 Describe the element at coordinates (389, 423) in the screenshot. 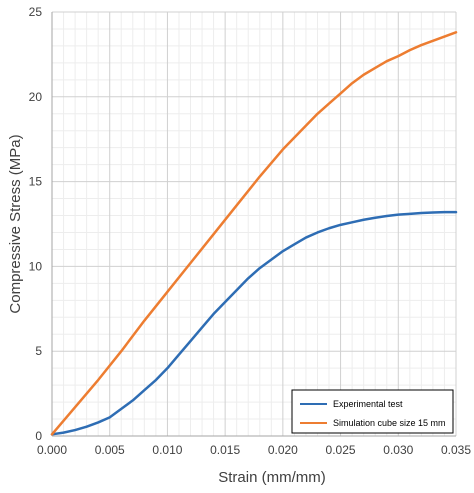

I see `legend-label-simulation: Simulation cube size 15 mm` at that location.